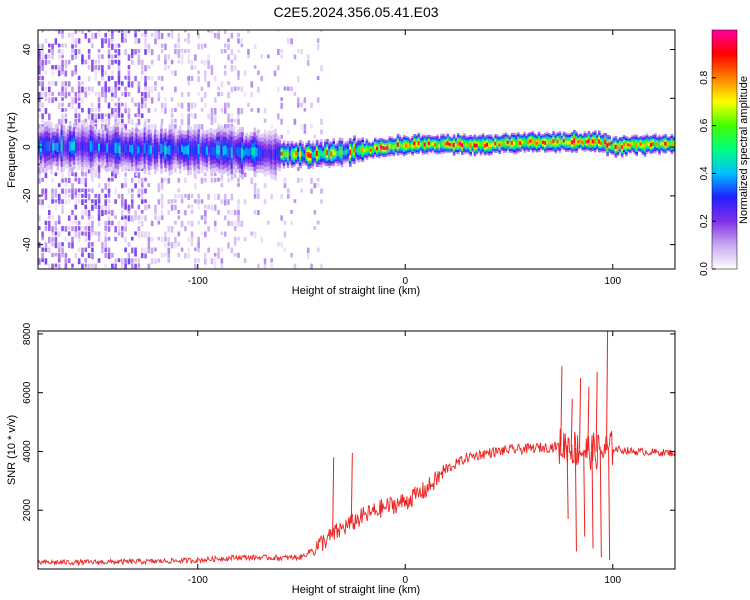  What do you see at coordinates (724, 149) in the screenshot?
I see `colorbar-gradient` at bounding box center [724, 149].